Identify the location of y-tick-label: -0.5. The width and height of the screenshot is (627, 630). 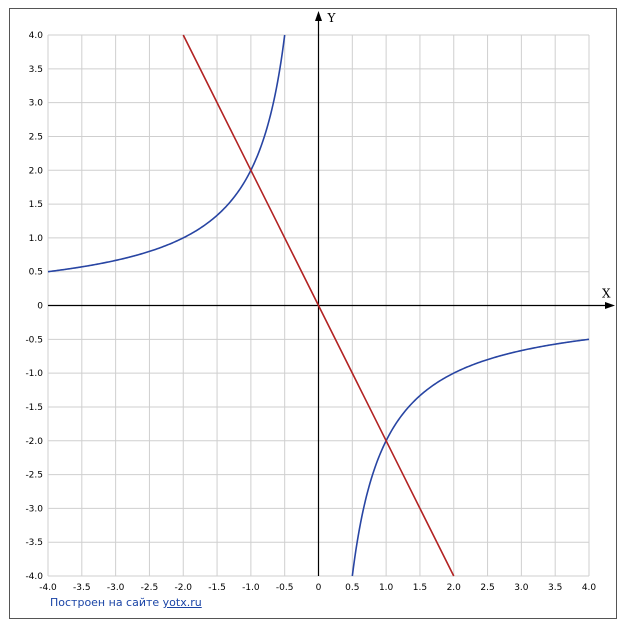
(34, 340).